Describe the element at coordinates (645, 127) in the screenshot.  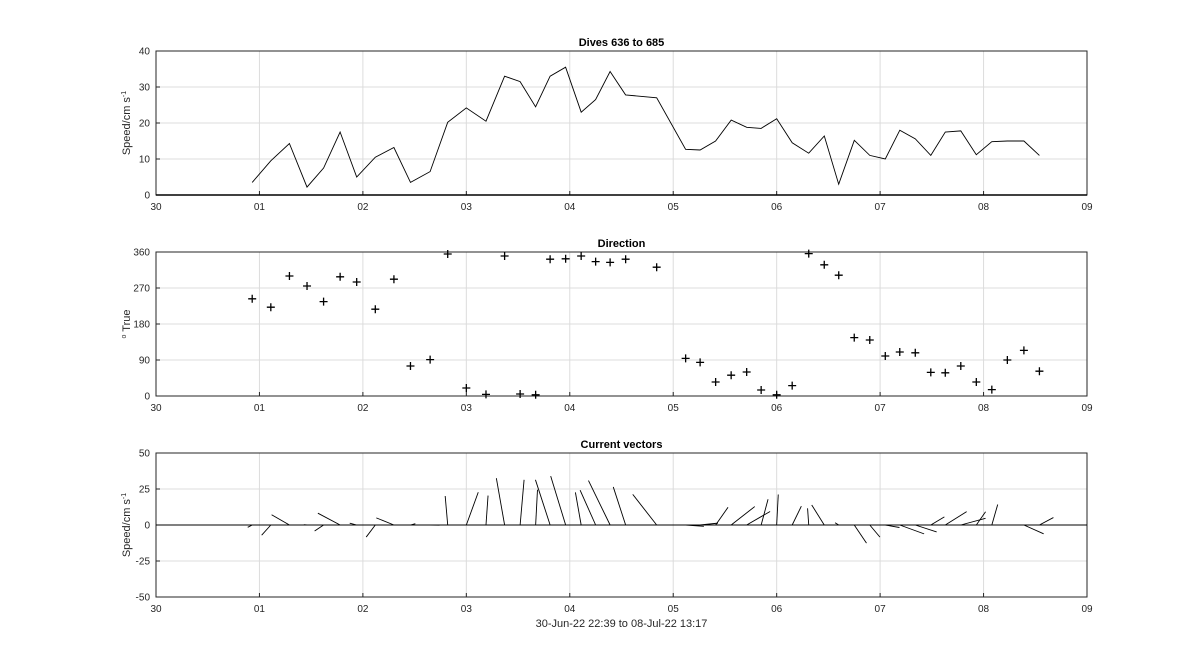
I see `speed-series-line` at that location.